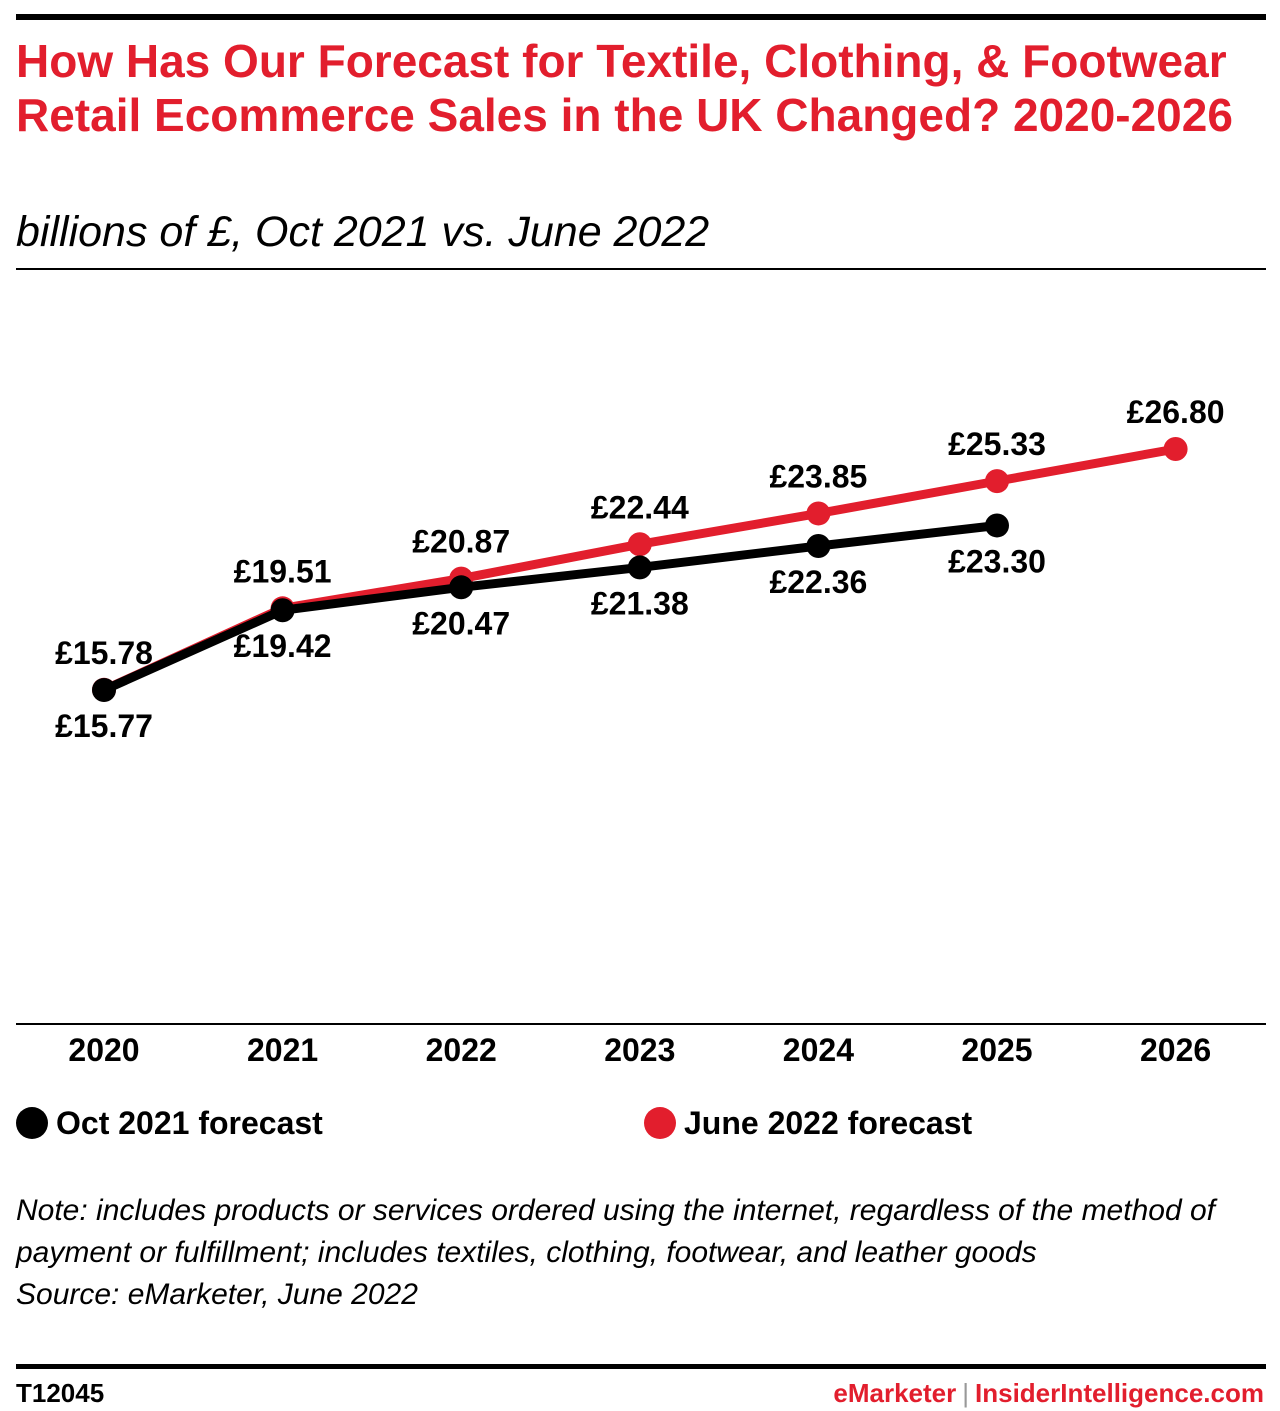 The width and height of the screenshot is (1280, 1411). I want to click on x-tick-label-2022: 2022, so click(461, 1050).